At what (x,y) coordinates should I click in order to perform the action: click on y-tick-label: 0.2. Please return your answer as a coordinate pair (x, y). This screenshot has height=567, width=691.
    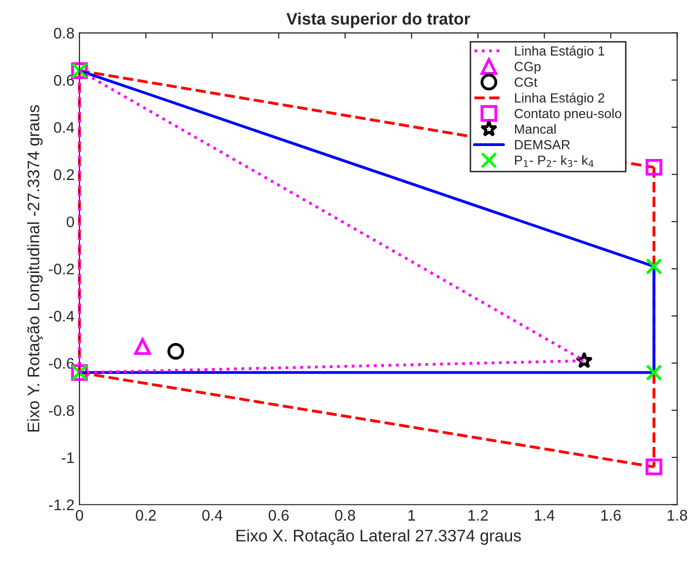
    Looking at the image, I should click on (64, 174).